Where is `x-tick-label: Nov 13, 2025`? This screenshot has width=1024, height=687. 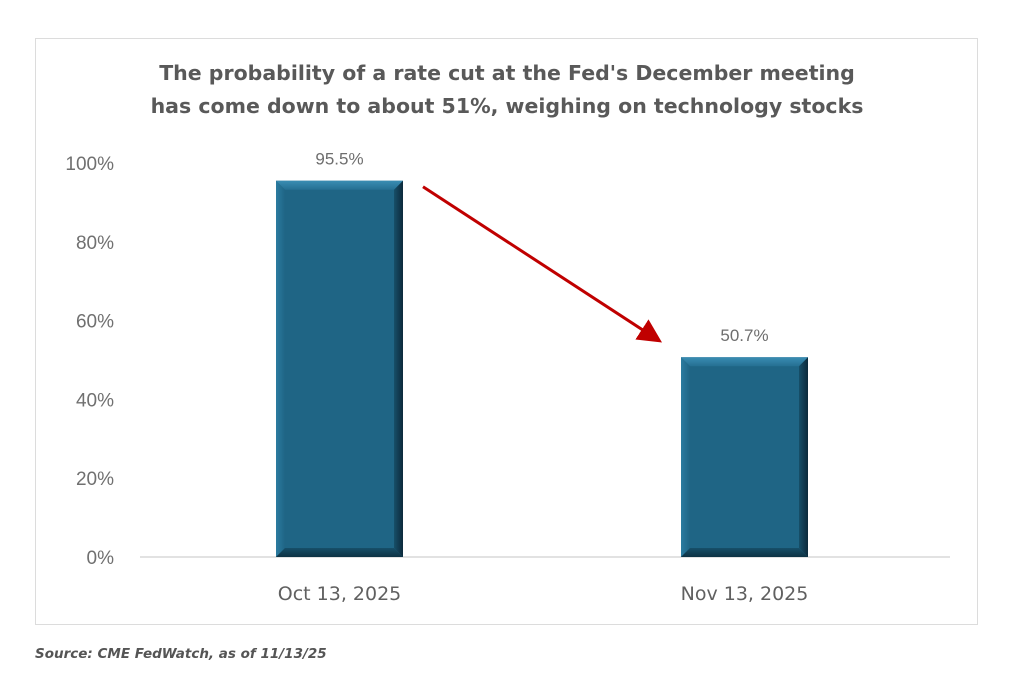
x-tick-label: Nov 13, 2025 is located at coordinates (745, 594).